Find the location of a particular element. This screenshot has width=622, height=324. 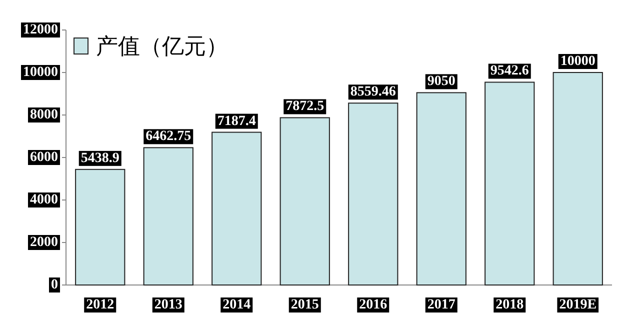

data-label: 6462.75 is located at coordinates (169, 136).